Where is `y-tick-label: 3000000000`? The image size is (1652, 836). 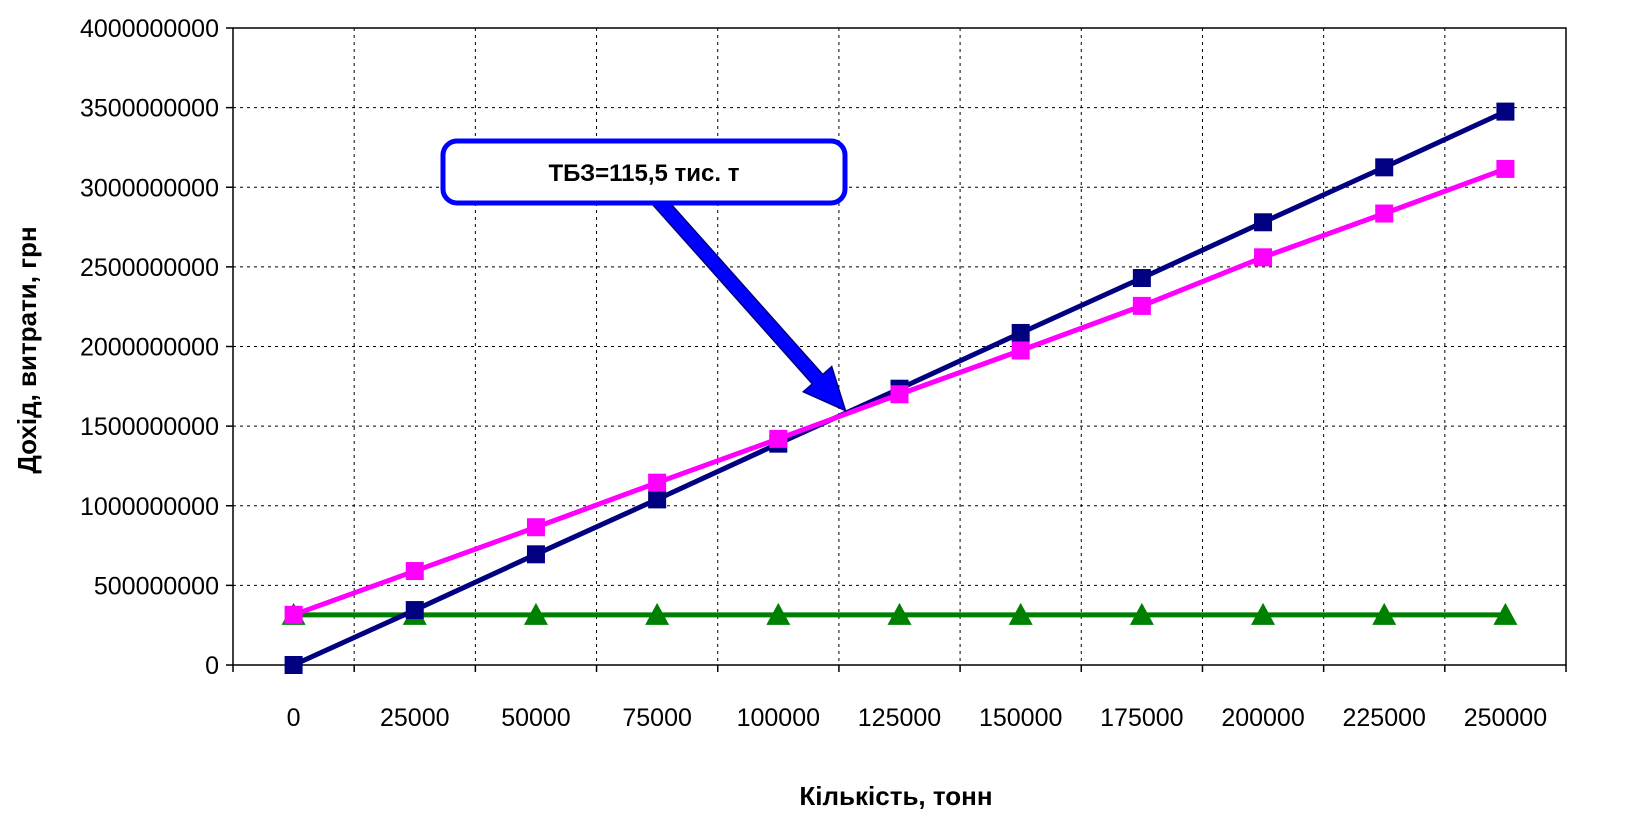 y-tick-label: 3000000000 is located at coordinates (149, 188).